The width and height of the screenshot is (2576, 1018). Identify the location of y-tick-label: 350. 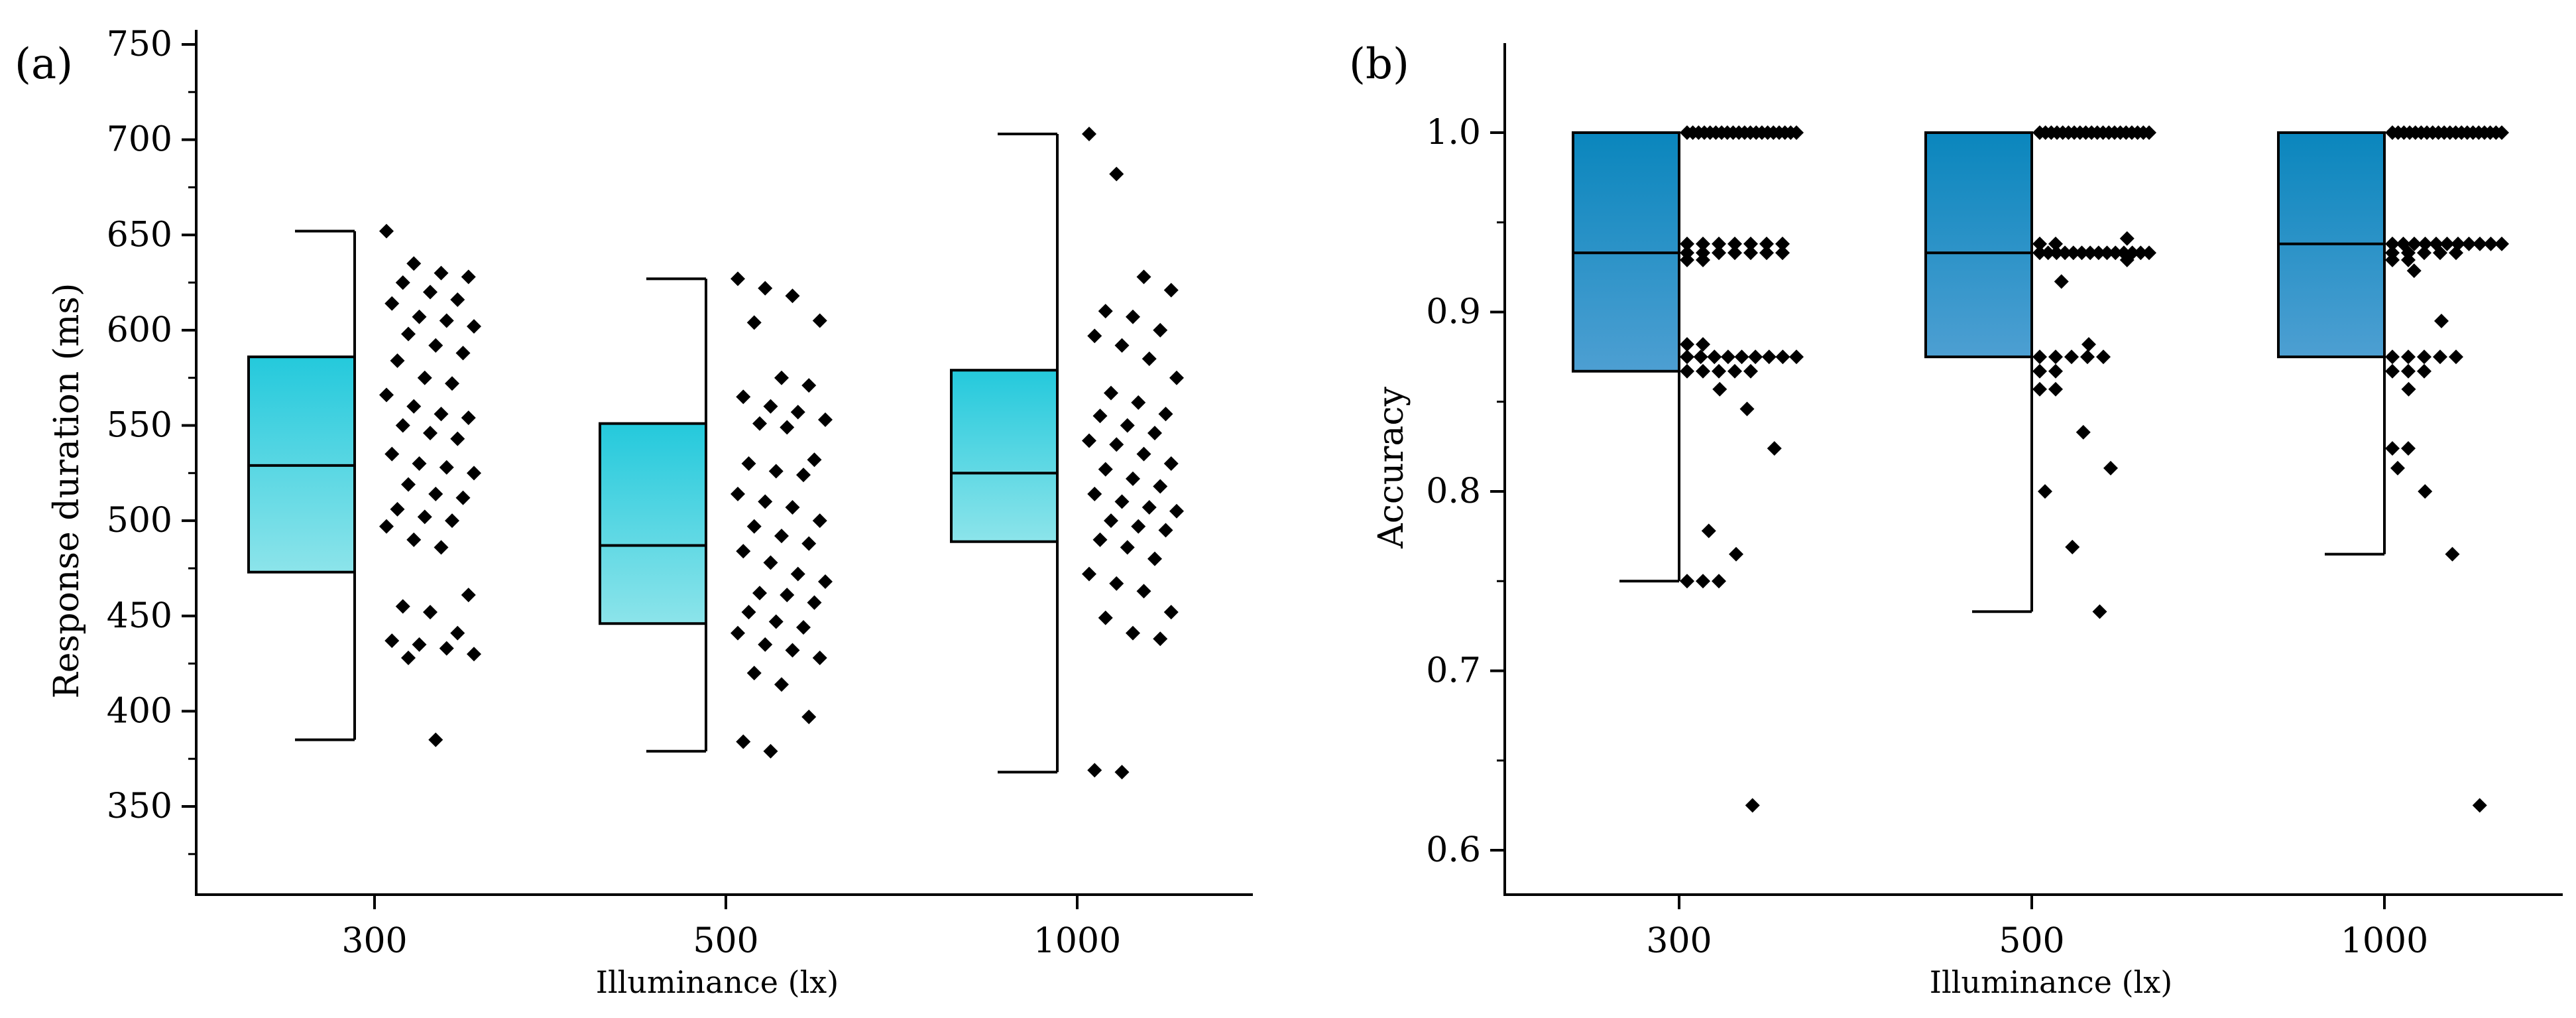
(139, 806).